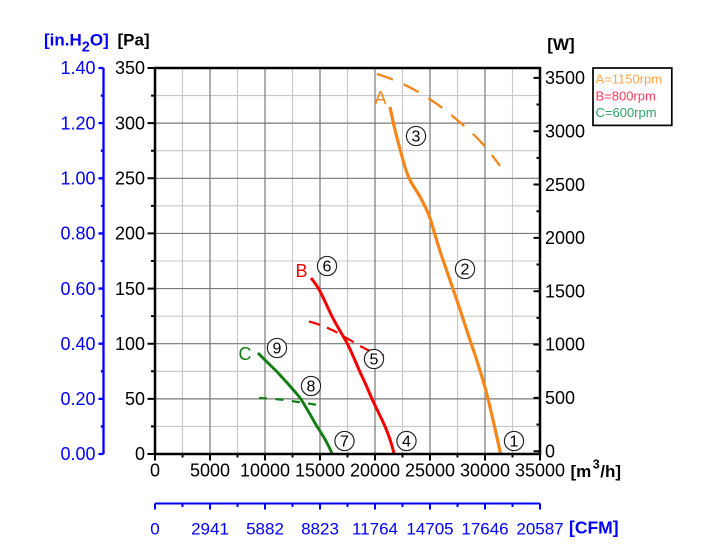  I want to click on svg-text: 0.00, so click(77, 454).